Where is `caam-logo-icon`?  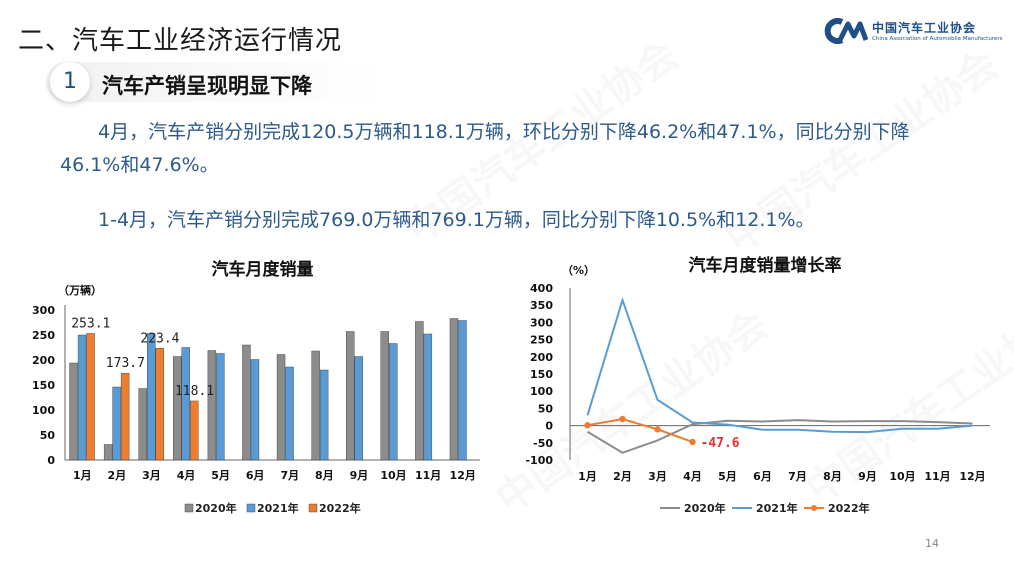
caam-logo-icon is located at coordinates (846, 31).